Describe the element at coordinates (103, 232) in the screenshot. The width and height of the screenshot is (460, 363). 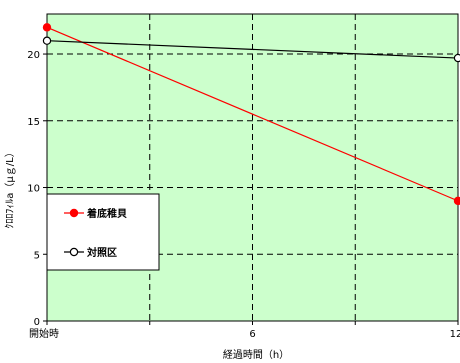
I see `legend-box` at that location.